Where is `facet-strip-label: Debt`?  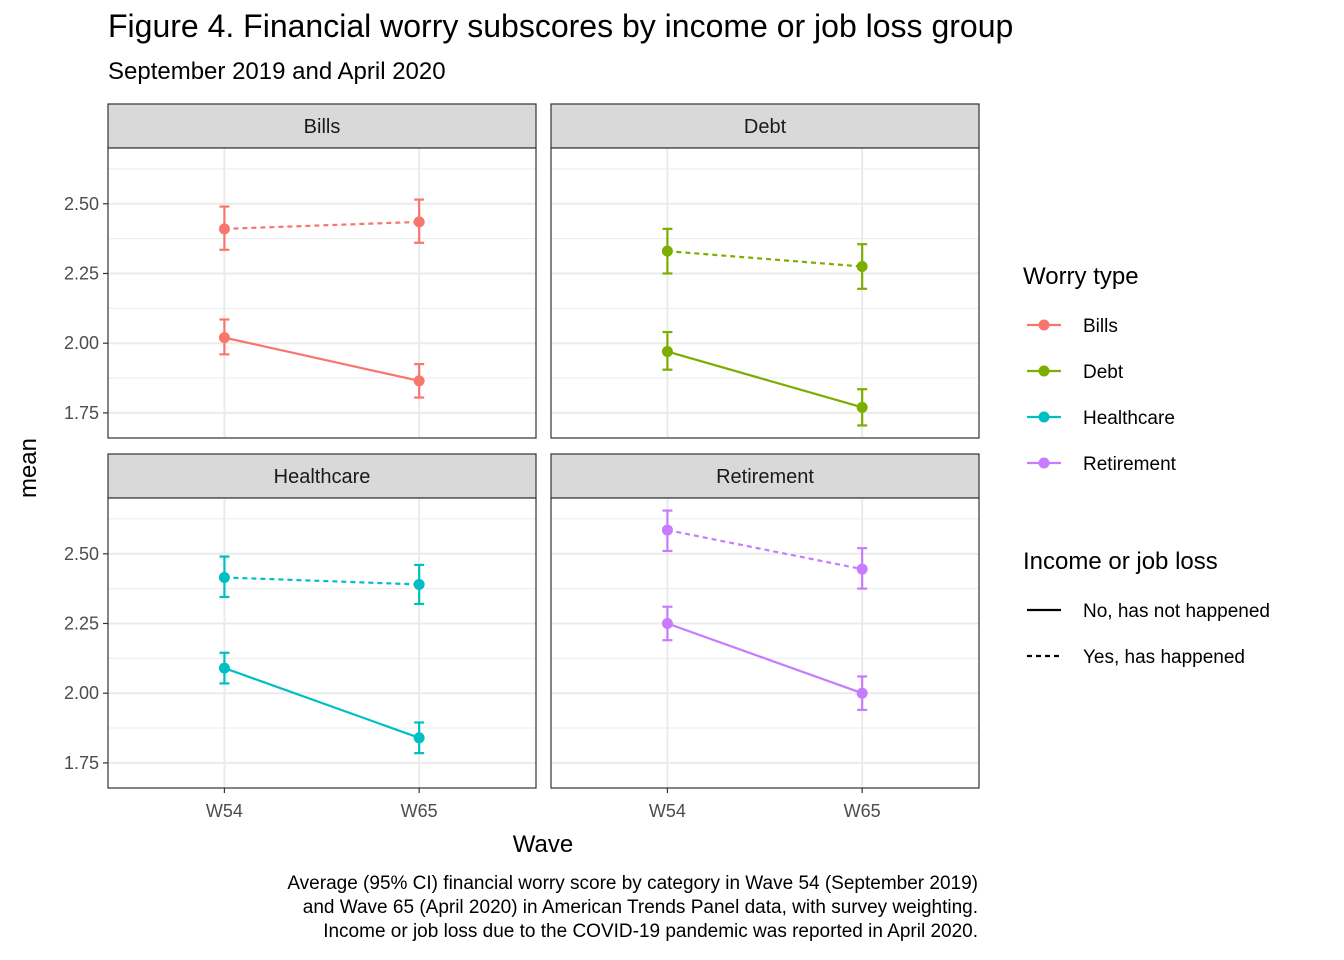 facet-strip-label: Debt is located at coordinates (765, 127).